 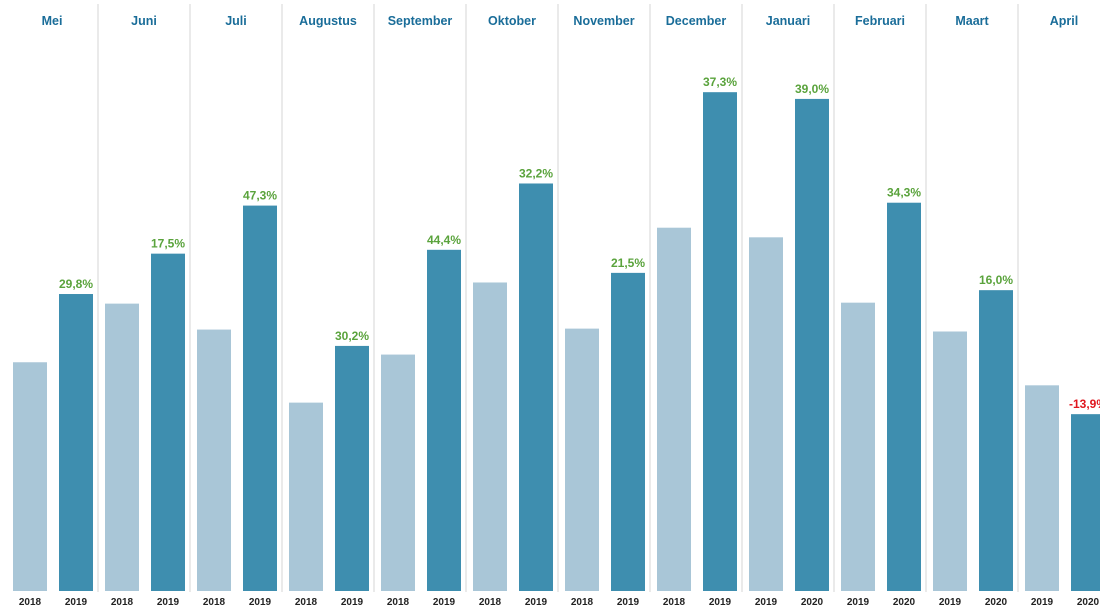 What do you see at coordinates (328, 21) in the screenshot?
I see `month-label: Augustus` at bounding box center [328, 21].